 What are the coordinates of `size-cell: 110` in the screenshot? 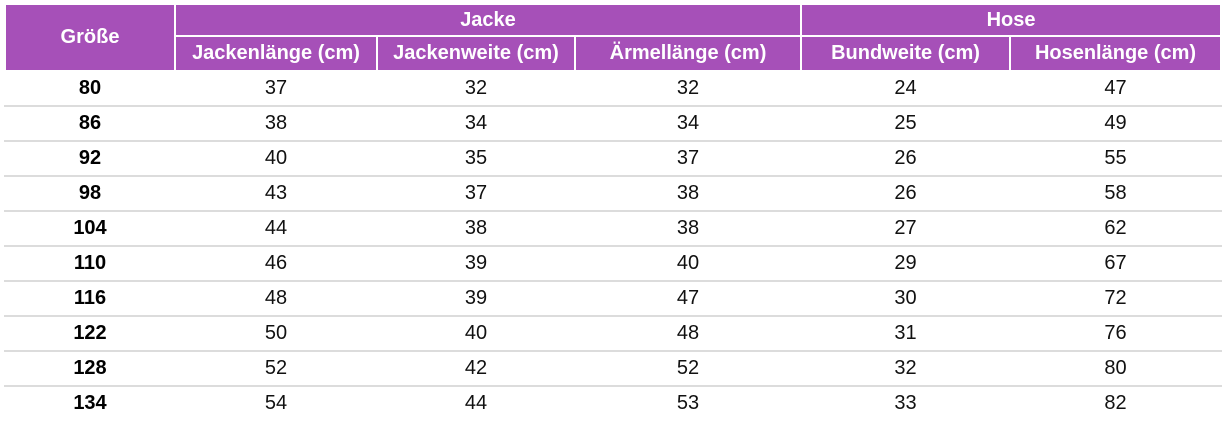 It's located at (90, 264).